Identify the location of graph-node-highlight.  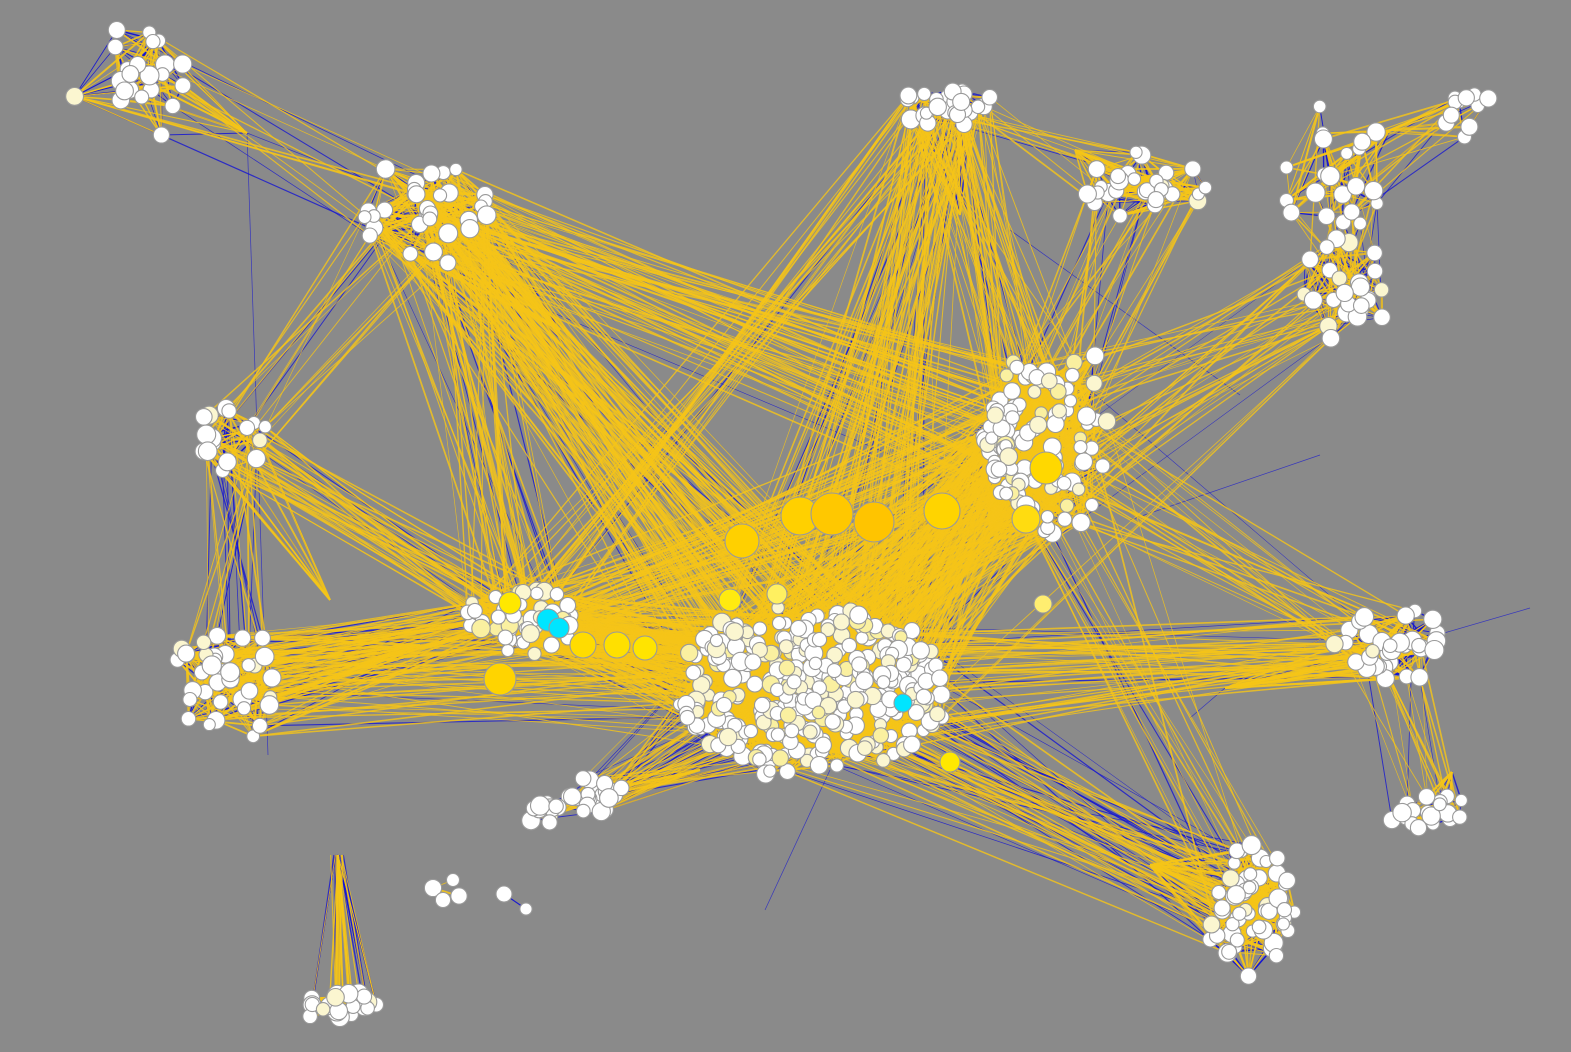
(559, 628).